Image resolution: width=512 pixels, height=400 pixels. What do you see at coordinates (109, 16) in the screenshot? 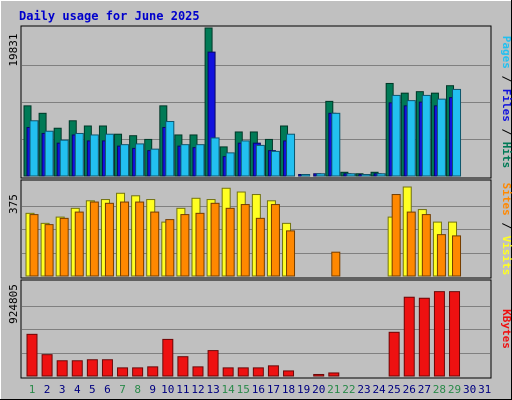
I see `chart-title: Daily usage for June 2025` at bounding box center [109, 16].